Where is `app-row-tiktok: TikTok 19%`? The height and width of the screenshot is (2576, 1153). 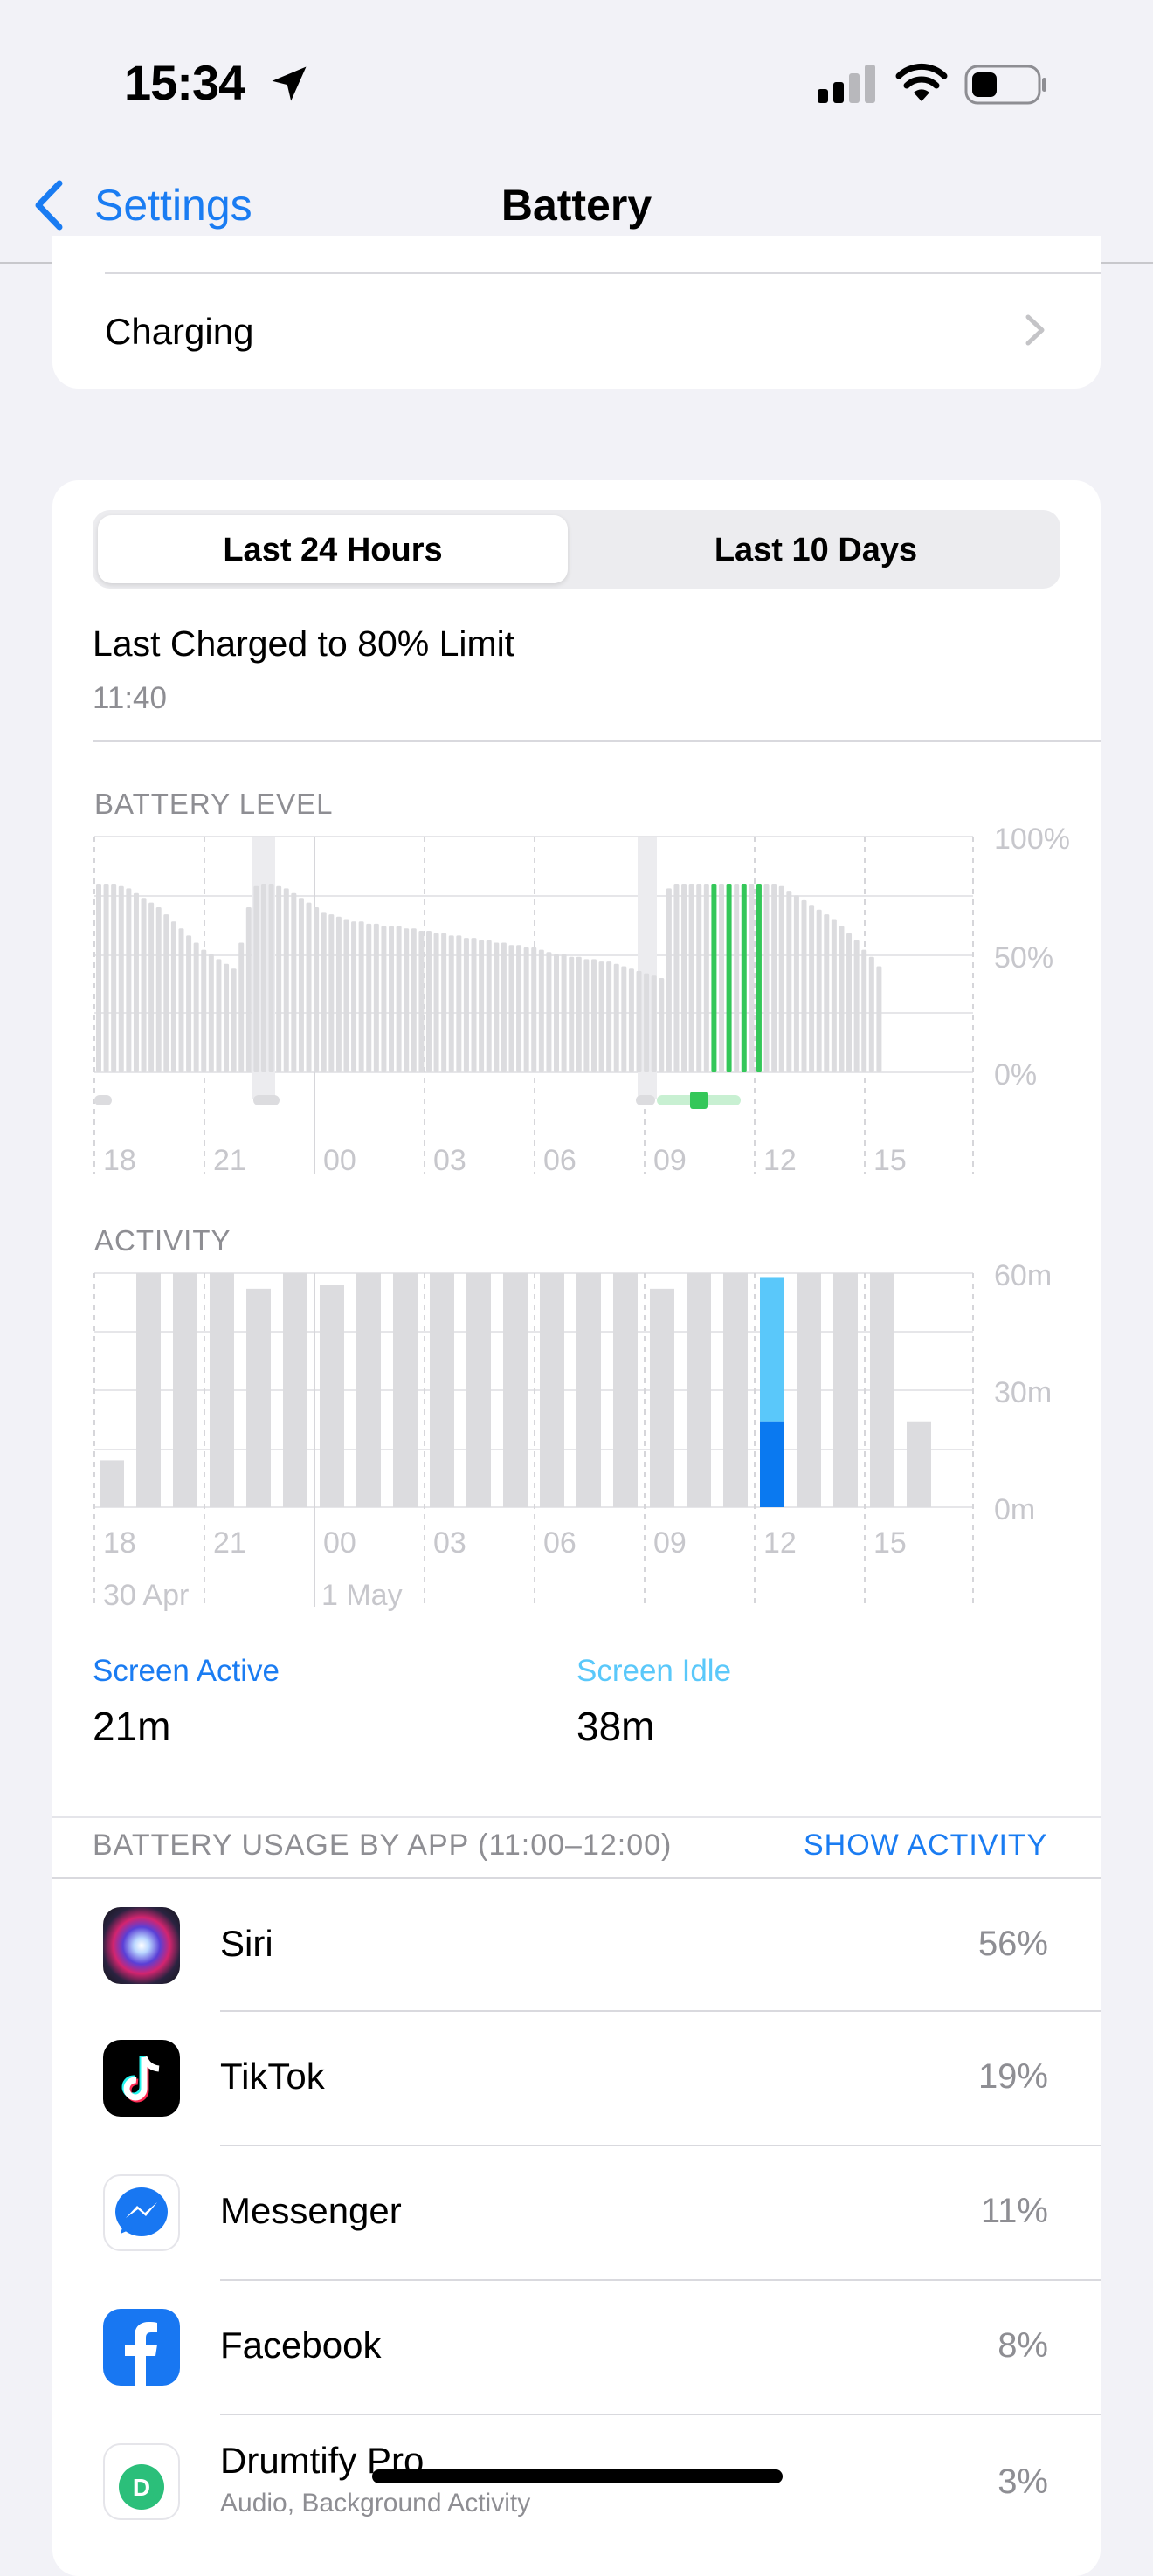
app-row-tiktok: TikTok 19% is located at coordinates (576, 2078).